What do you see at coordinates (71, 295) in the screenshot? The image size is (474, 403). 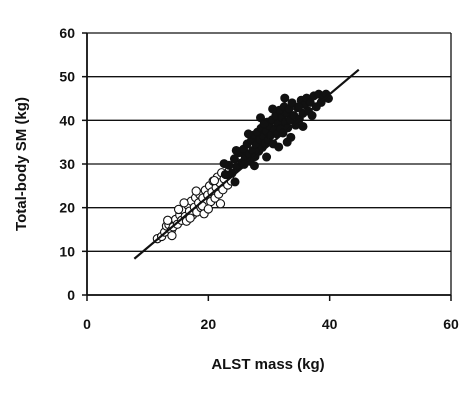 I see `y-tick-label-0: 0` at bounding box center [71, 295].